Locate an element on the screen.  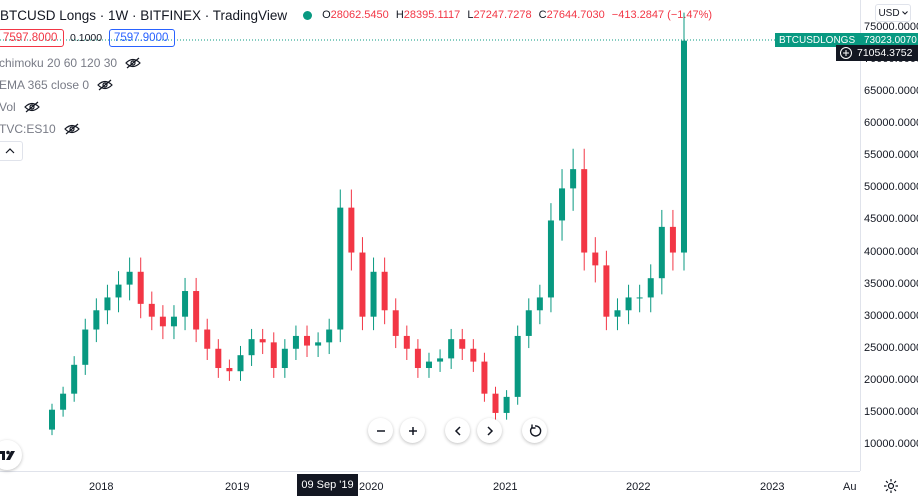
indicator-label: Vol is located at coordinates (8, 107).